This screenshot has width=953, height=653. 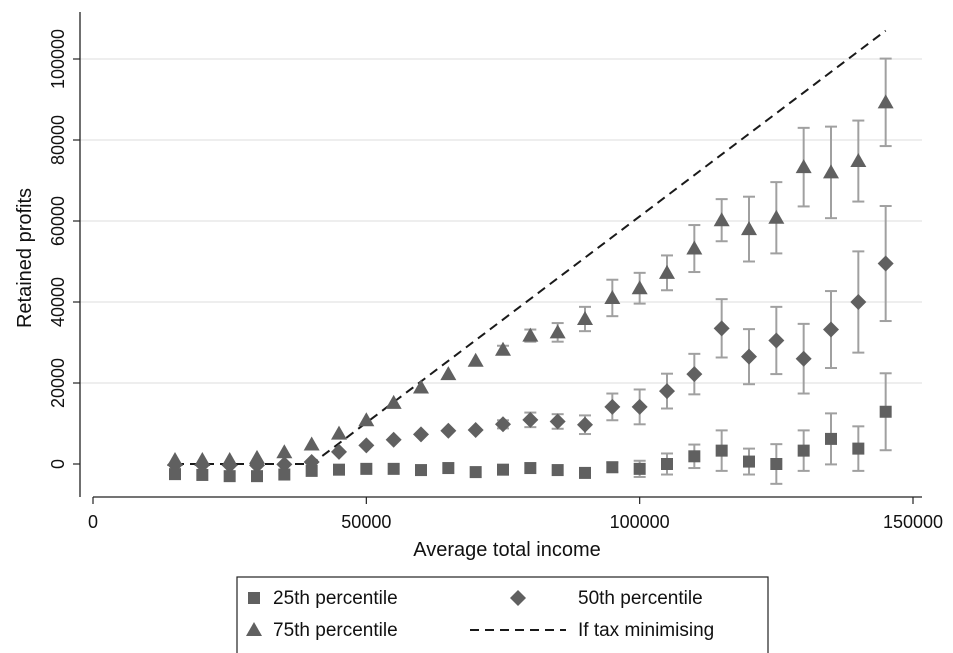 What do you see at coordinates (640, 522) in the screenshot?
I see `x-tick-label: 100000` at bounding box center [640, 522].